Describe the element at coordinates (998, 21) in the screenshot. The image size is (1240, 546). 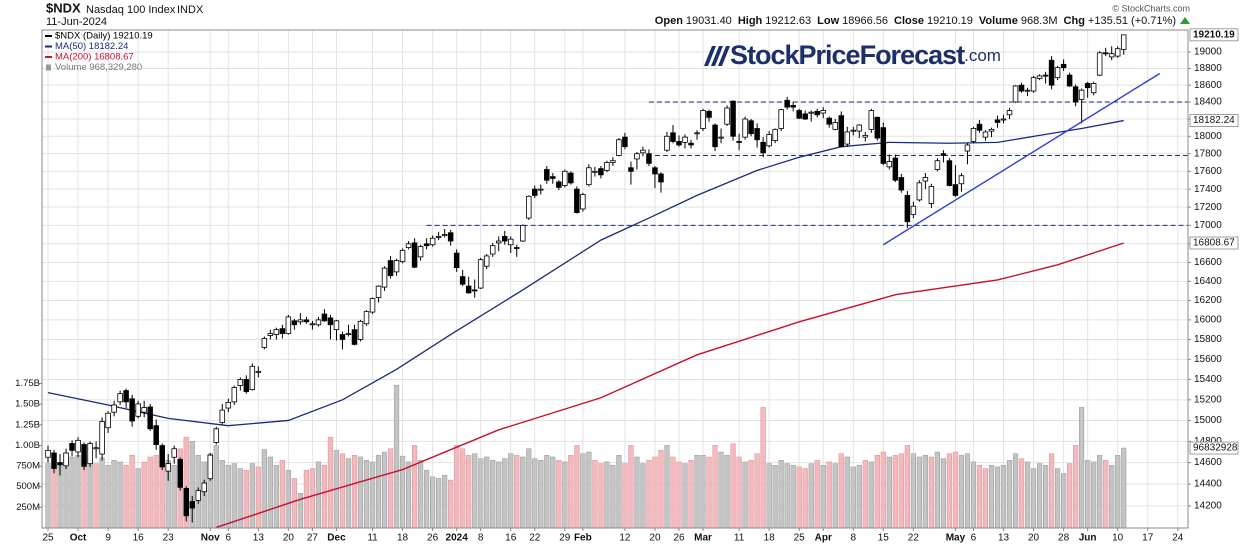
I see `quote-label: Volume` at that location.